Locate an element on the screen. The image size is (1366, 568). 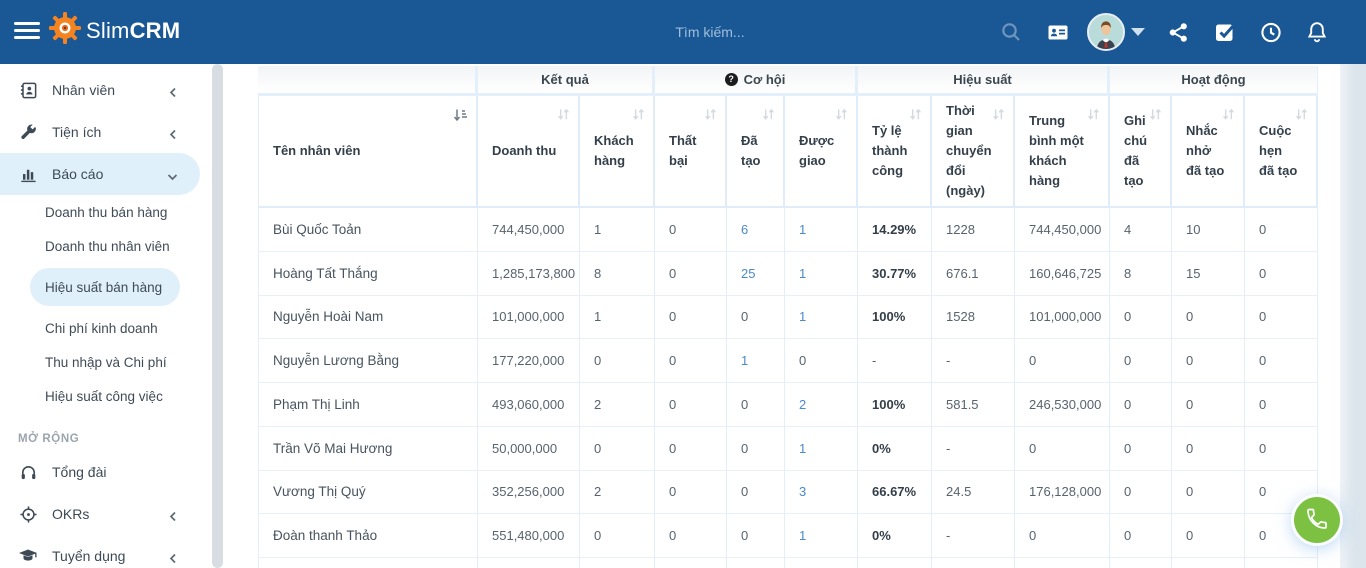
table-cell: 493,060,000 is located at coordinates (529, 404).